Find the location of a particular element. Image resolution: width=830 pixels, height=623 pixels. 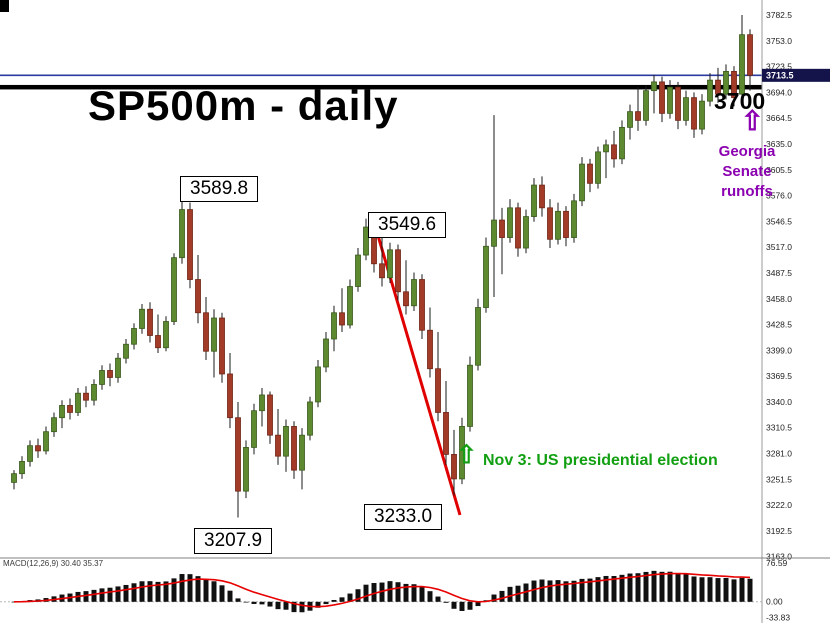

price-axis-background is located at coordinates (796, 311).